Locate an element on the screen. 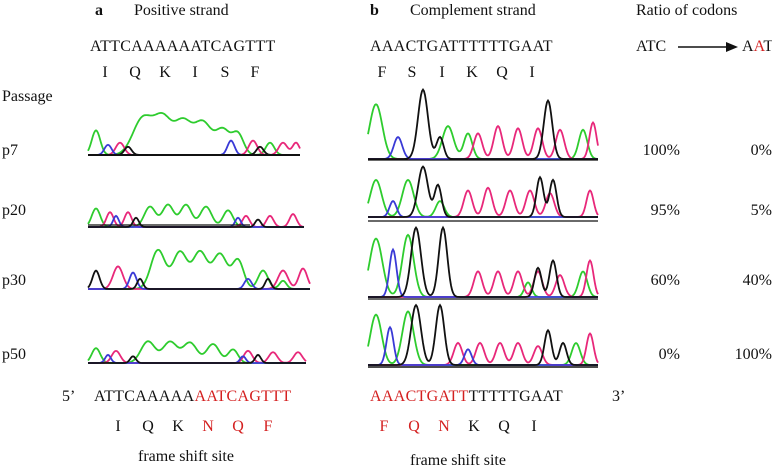  ratio-aat-p30: 40% is located at coordinates (757, 280).